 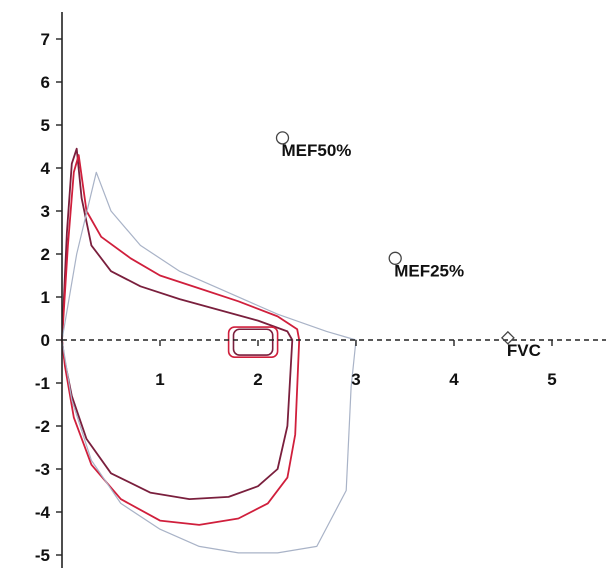 I want to click on y-tick-label: -4, so click(x=43, y=512).